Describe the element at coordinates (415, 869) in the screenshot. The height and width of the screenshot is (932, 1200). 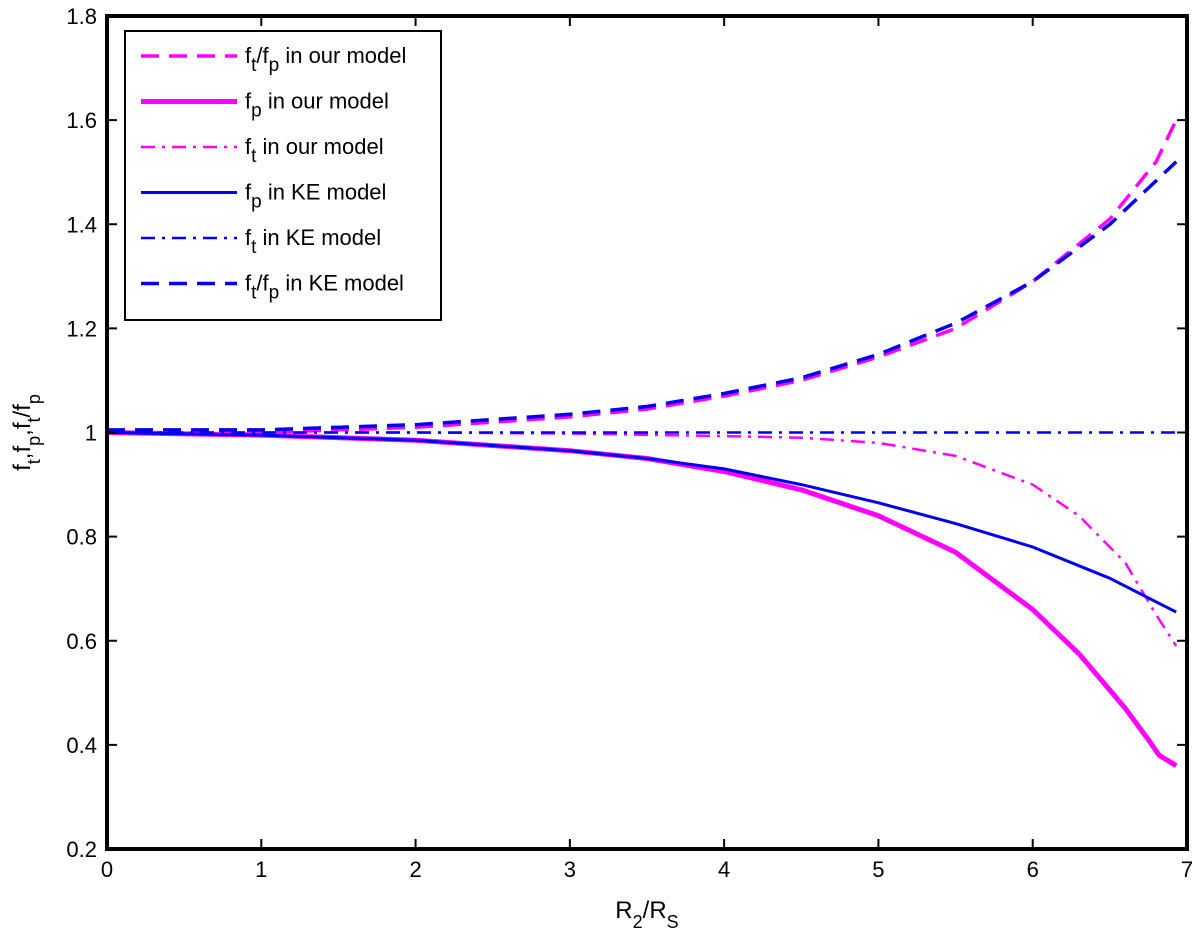
I see `x-tick-label: 2` at that location.